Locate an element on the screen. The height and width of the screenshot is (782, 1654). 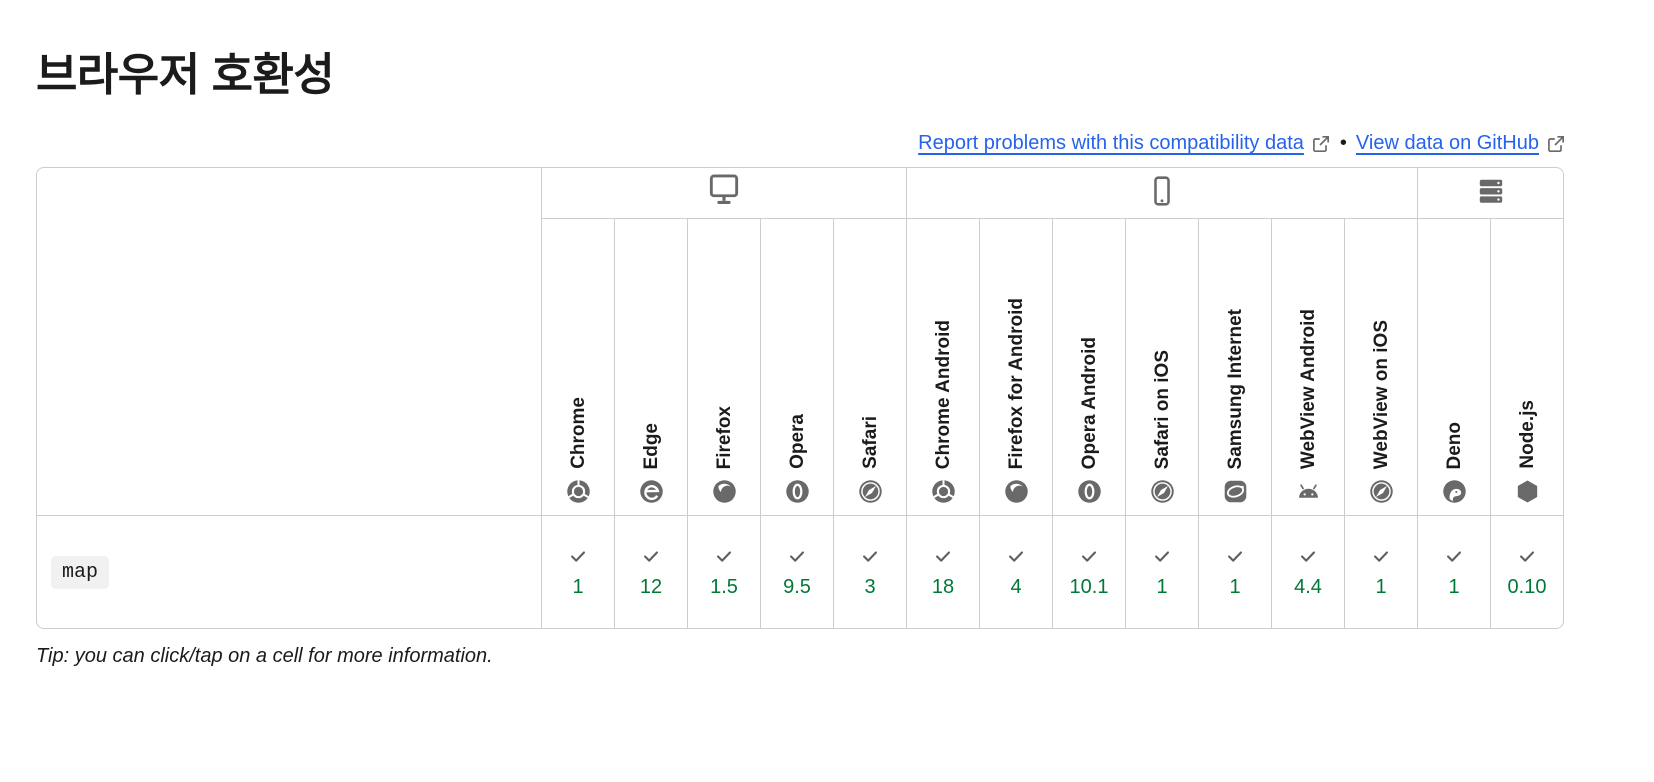
view-data-github-link: View data on GitHub is located at coordinates (1461, 143).